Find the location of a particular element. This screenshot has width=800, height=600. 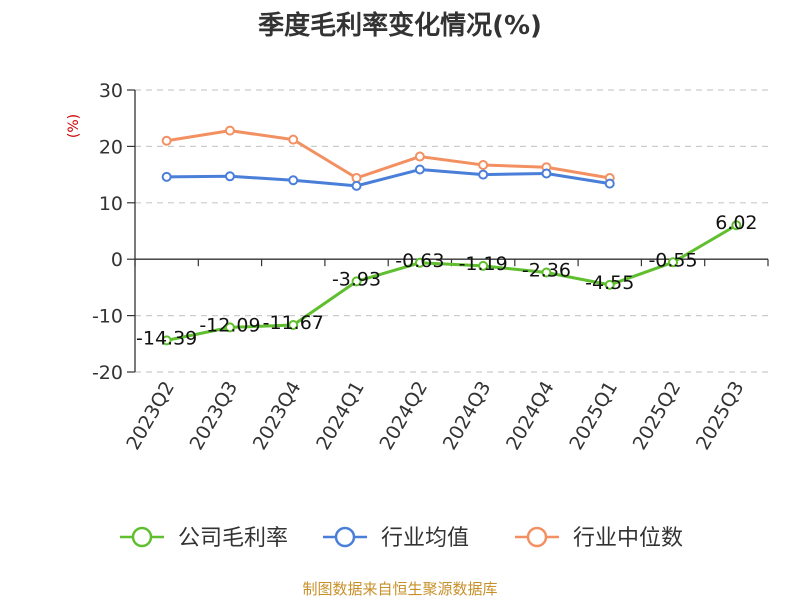

data-label: -3.93 is located at coordinates (356, 279).